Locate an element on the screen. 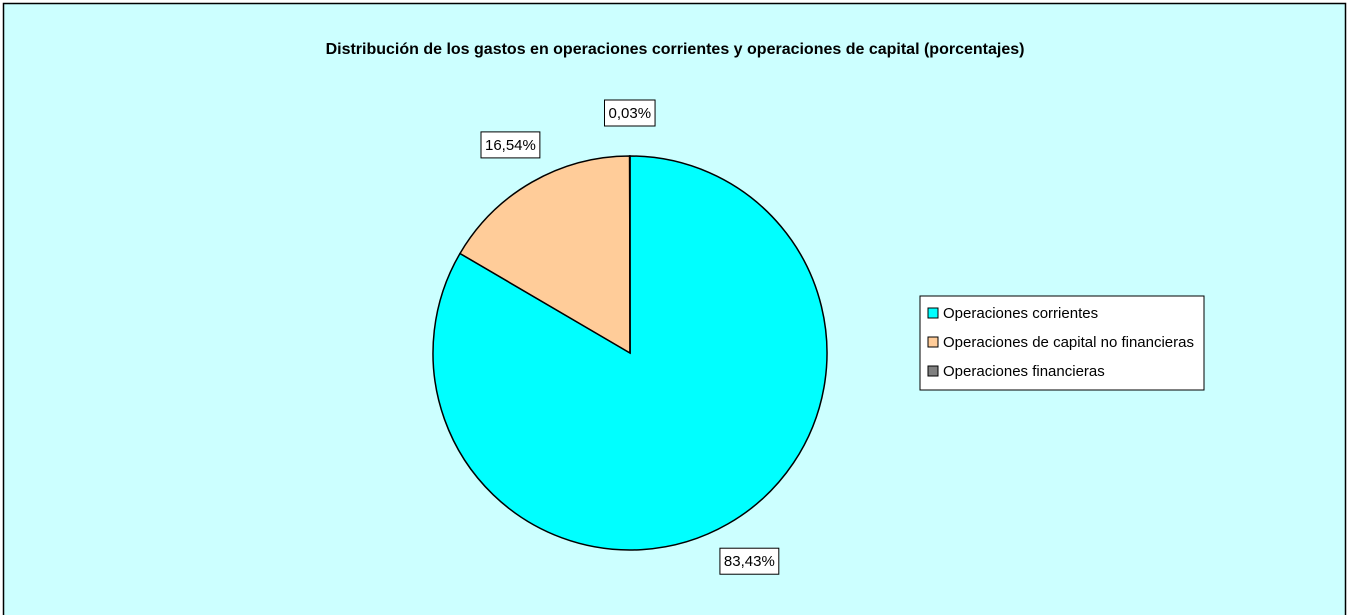  data-label: 16,54% is located at coordinates (510, 145).